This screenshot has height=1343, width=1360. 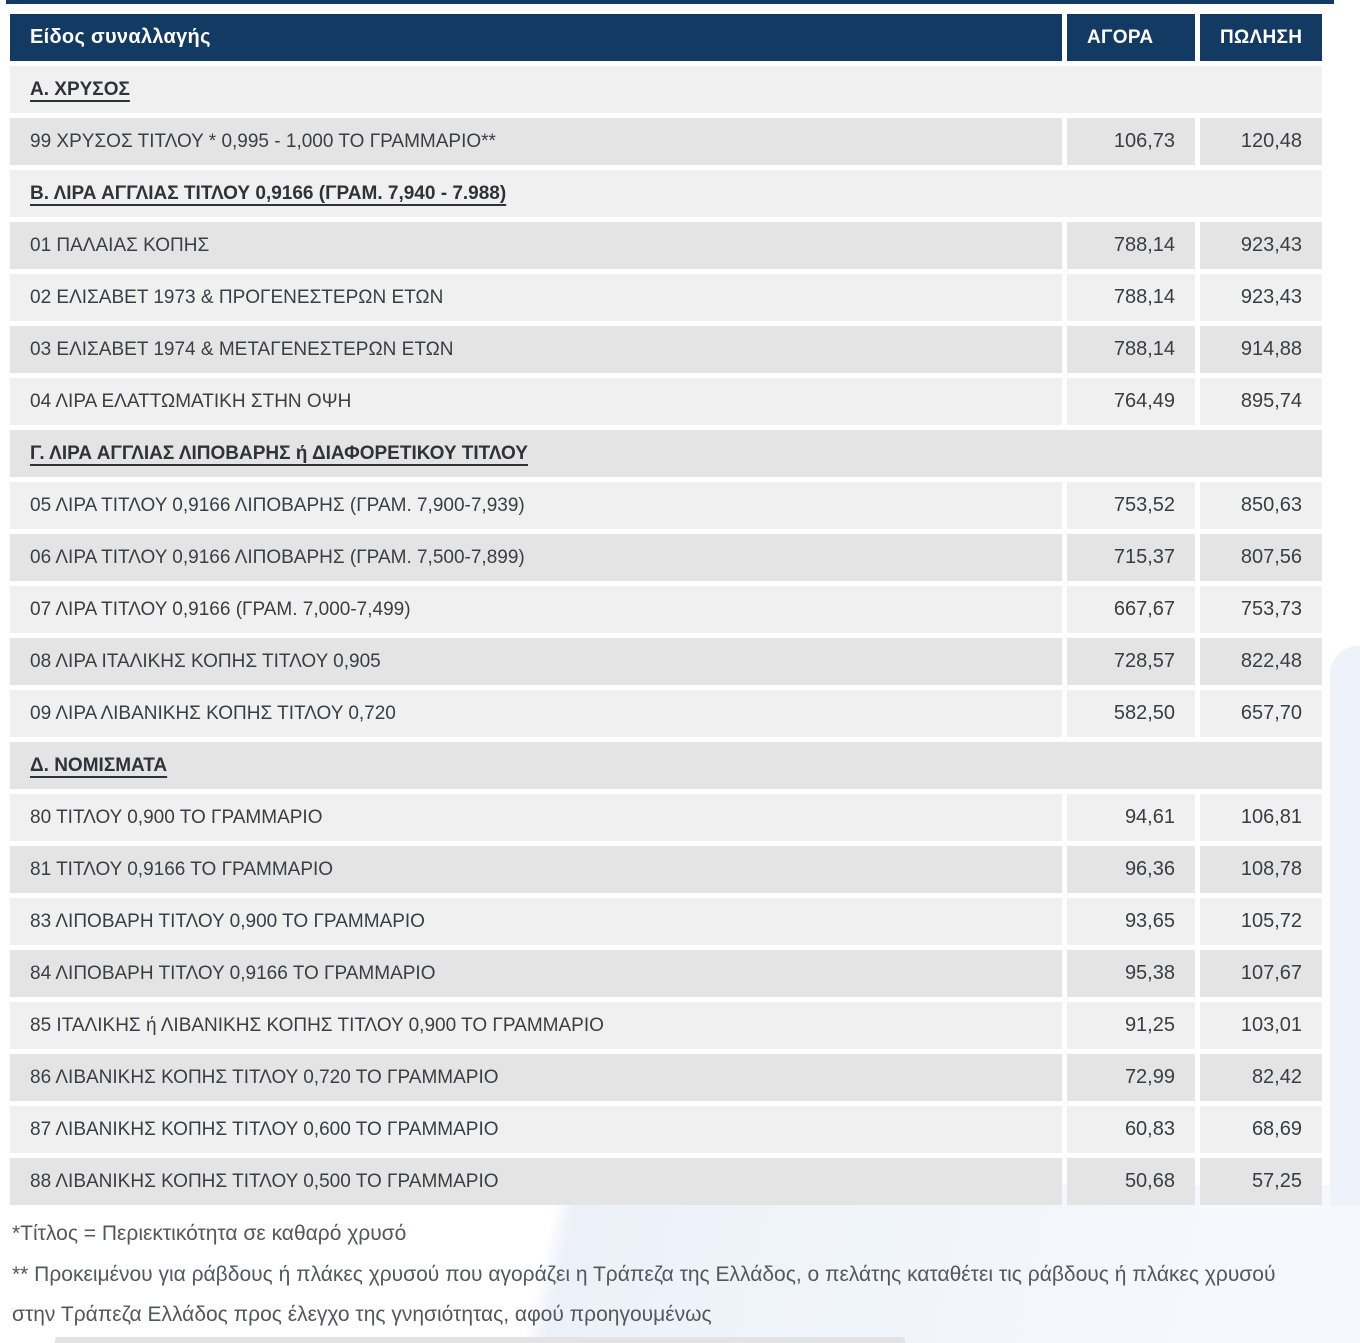 What do you see at coordinates (536, 37) in the screenshot?
I see `column-header-transaction-type: Είδος συναλλαγής` at bounding box center [536, 37].